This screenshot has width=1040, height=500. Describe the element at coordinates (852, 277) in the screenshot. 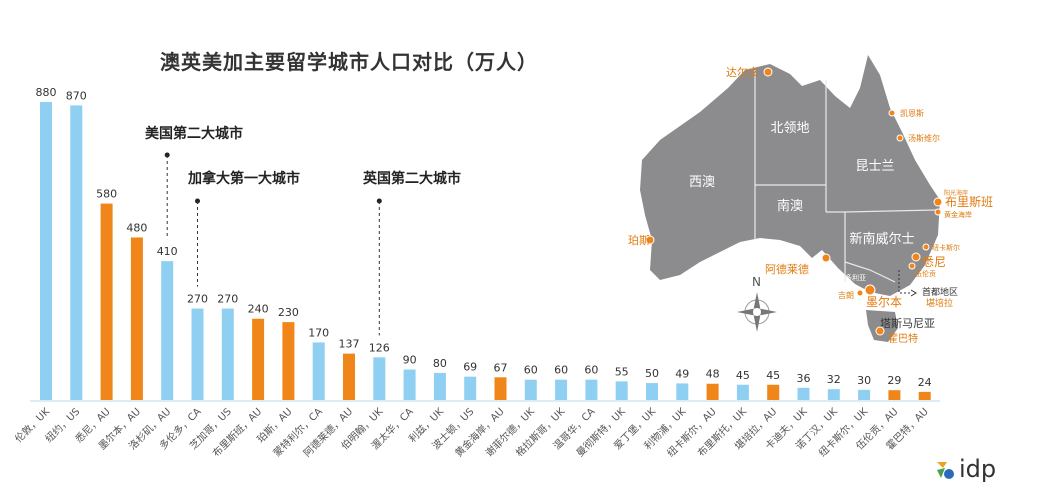

I see `region-label: 维多利亚` at that location.